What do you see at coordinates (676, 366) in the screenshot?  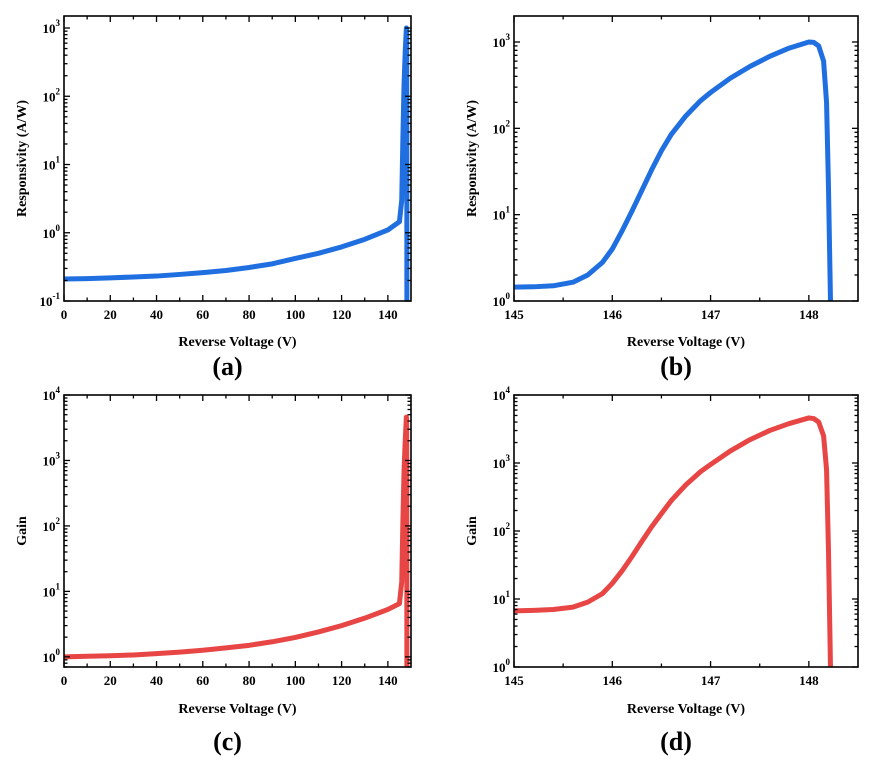 I see `panel-label: (b)` at bounding box center [676, 366].